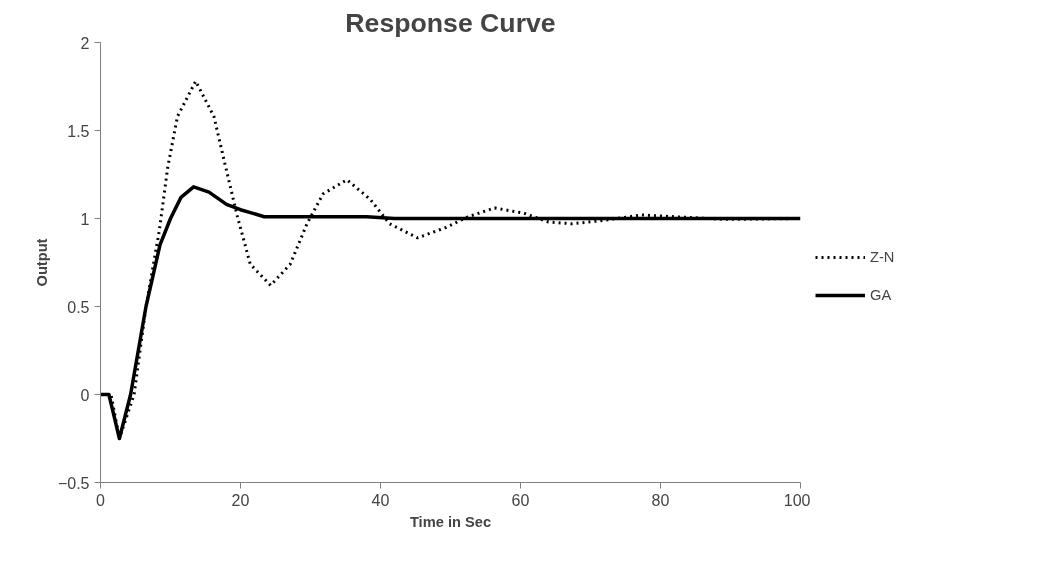 This screenshot has height=584, width=1054. I want to click on y-tick-label: −0.5, so click(73, 483).